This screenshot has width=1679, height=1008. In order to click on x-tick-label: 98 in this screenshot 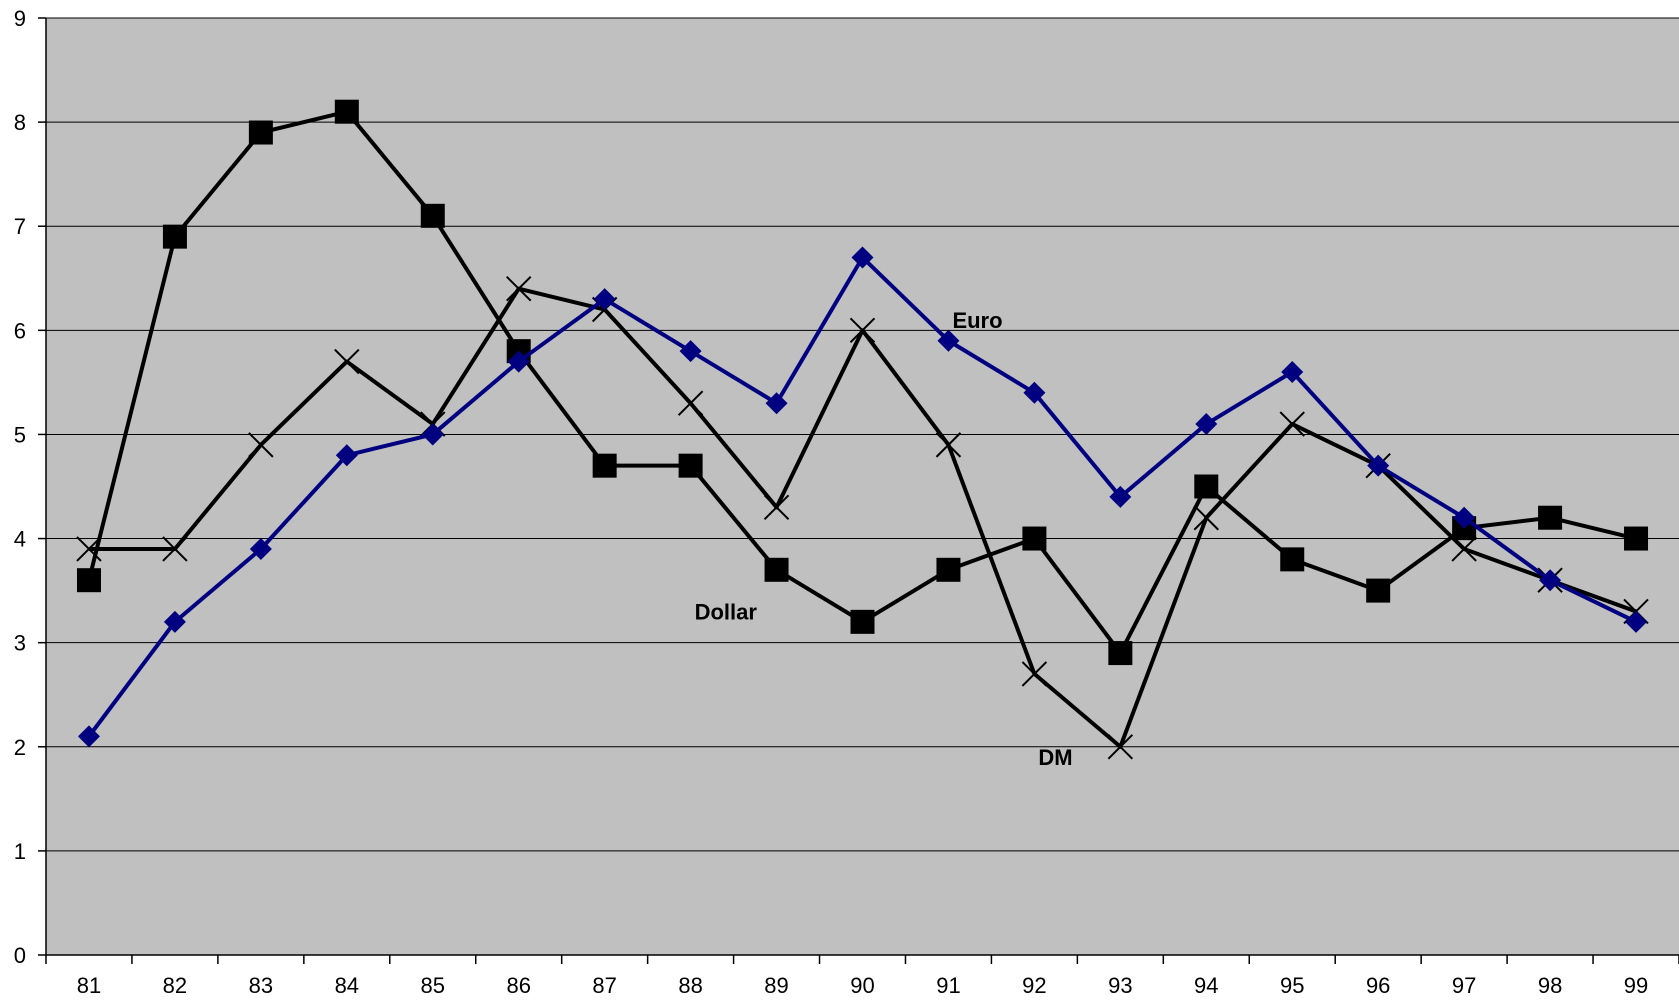, I will do `click(1550, 985)`.